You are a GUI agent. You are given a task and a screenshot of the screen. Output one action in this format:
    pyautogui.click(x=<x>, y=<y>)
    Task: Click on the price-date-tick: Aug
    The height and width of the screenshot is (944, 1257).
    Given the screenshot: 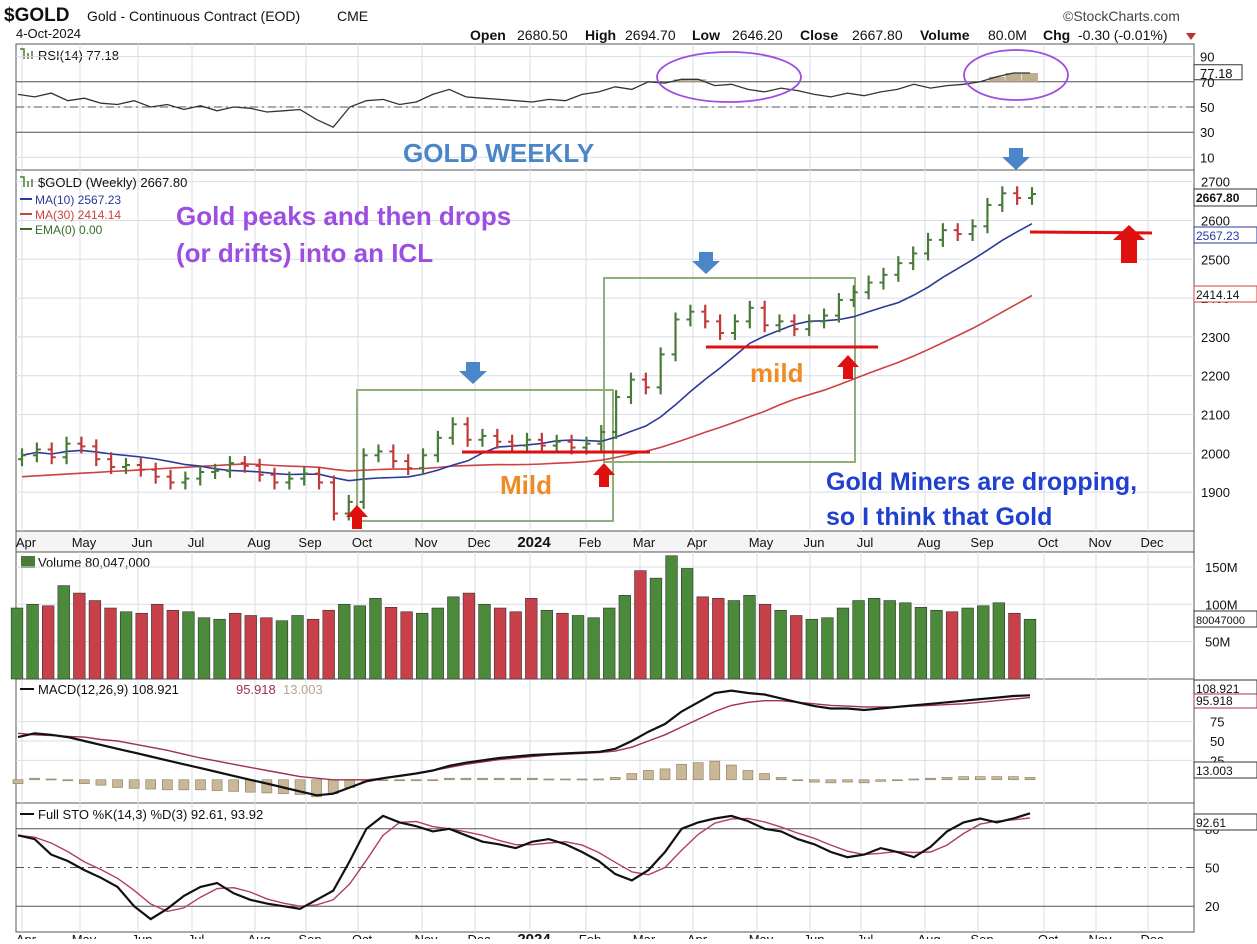 What is the action you would take?
    pyautogui.click(x=258, y=542)
    